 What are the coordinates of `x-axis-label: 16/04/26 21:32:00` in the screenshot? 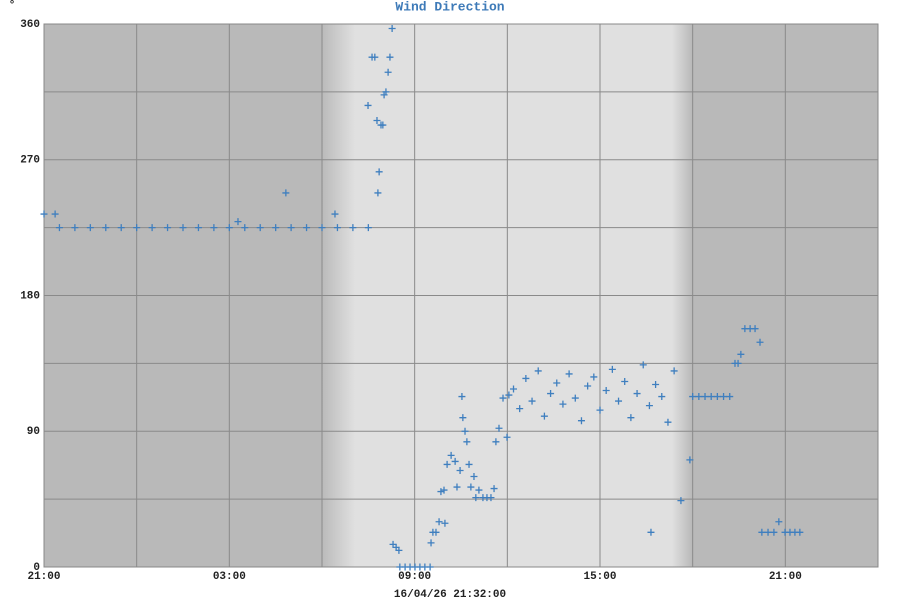 It's located at (450, 594).